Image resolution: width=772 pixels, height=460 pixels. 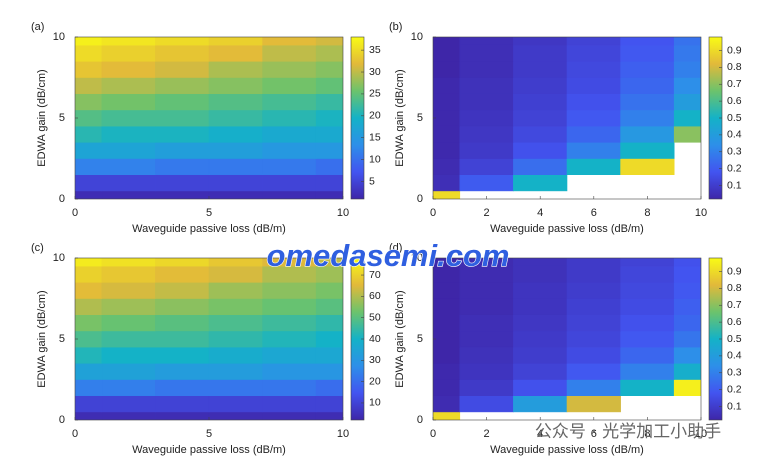 What do you see at coordinates (357, 118) in the screenshot?
I see `colorbar` at bounding box center [357, 118].